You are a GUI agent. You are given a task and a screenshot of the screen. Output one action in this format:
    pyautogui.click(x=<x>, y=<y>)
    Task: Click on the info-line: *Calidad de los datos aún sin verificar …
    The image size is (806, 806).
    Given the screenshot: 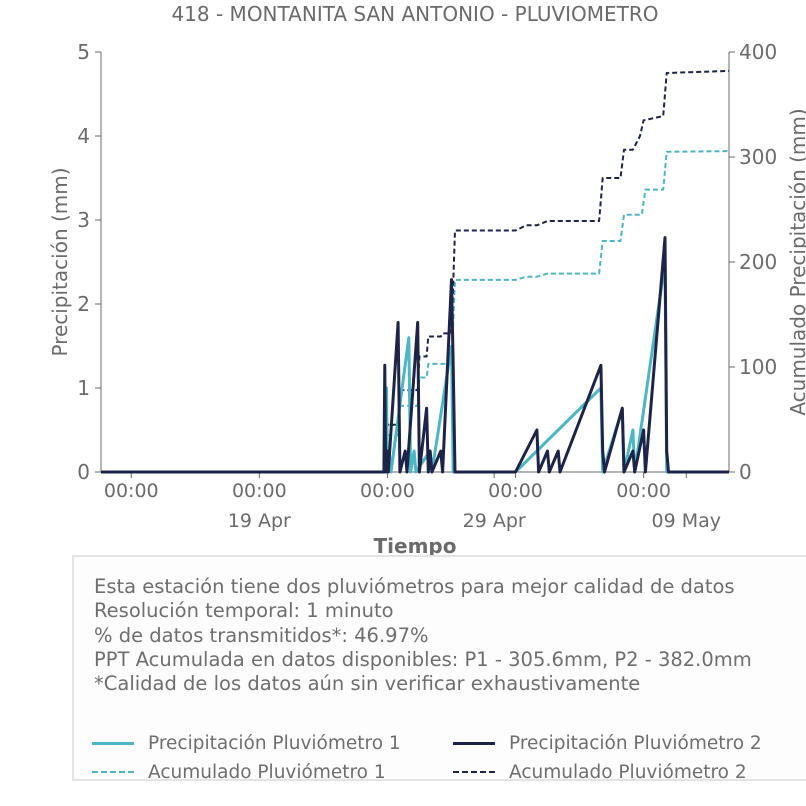 What is the action you would take?
    pyautogui.click(x=367, y=684)
    